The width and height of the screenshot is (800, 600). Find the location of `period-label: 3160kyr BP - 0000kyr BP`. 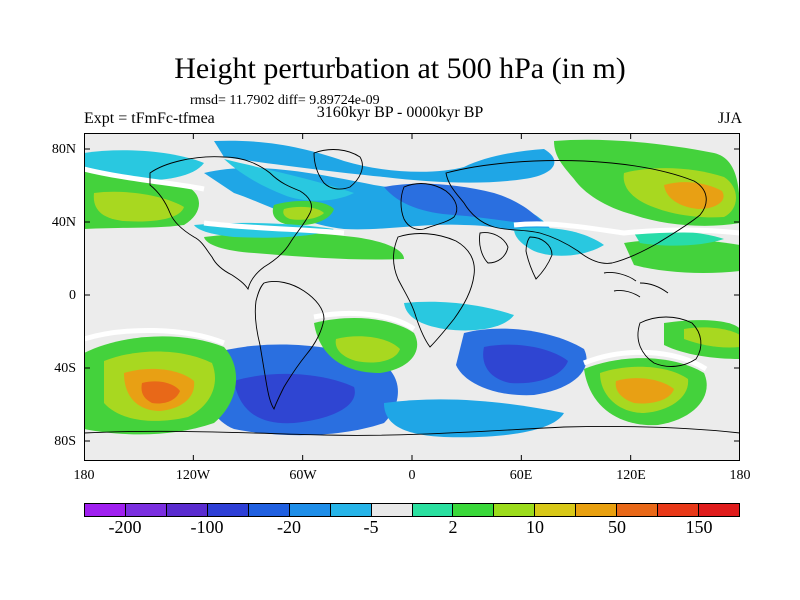

period-label: 3160kyr BP - 0000kyr BP is located at coordinates (400, 112).